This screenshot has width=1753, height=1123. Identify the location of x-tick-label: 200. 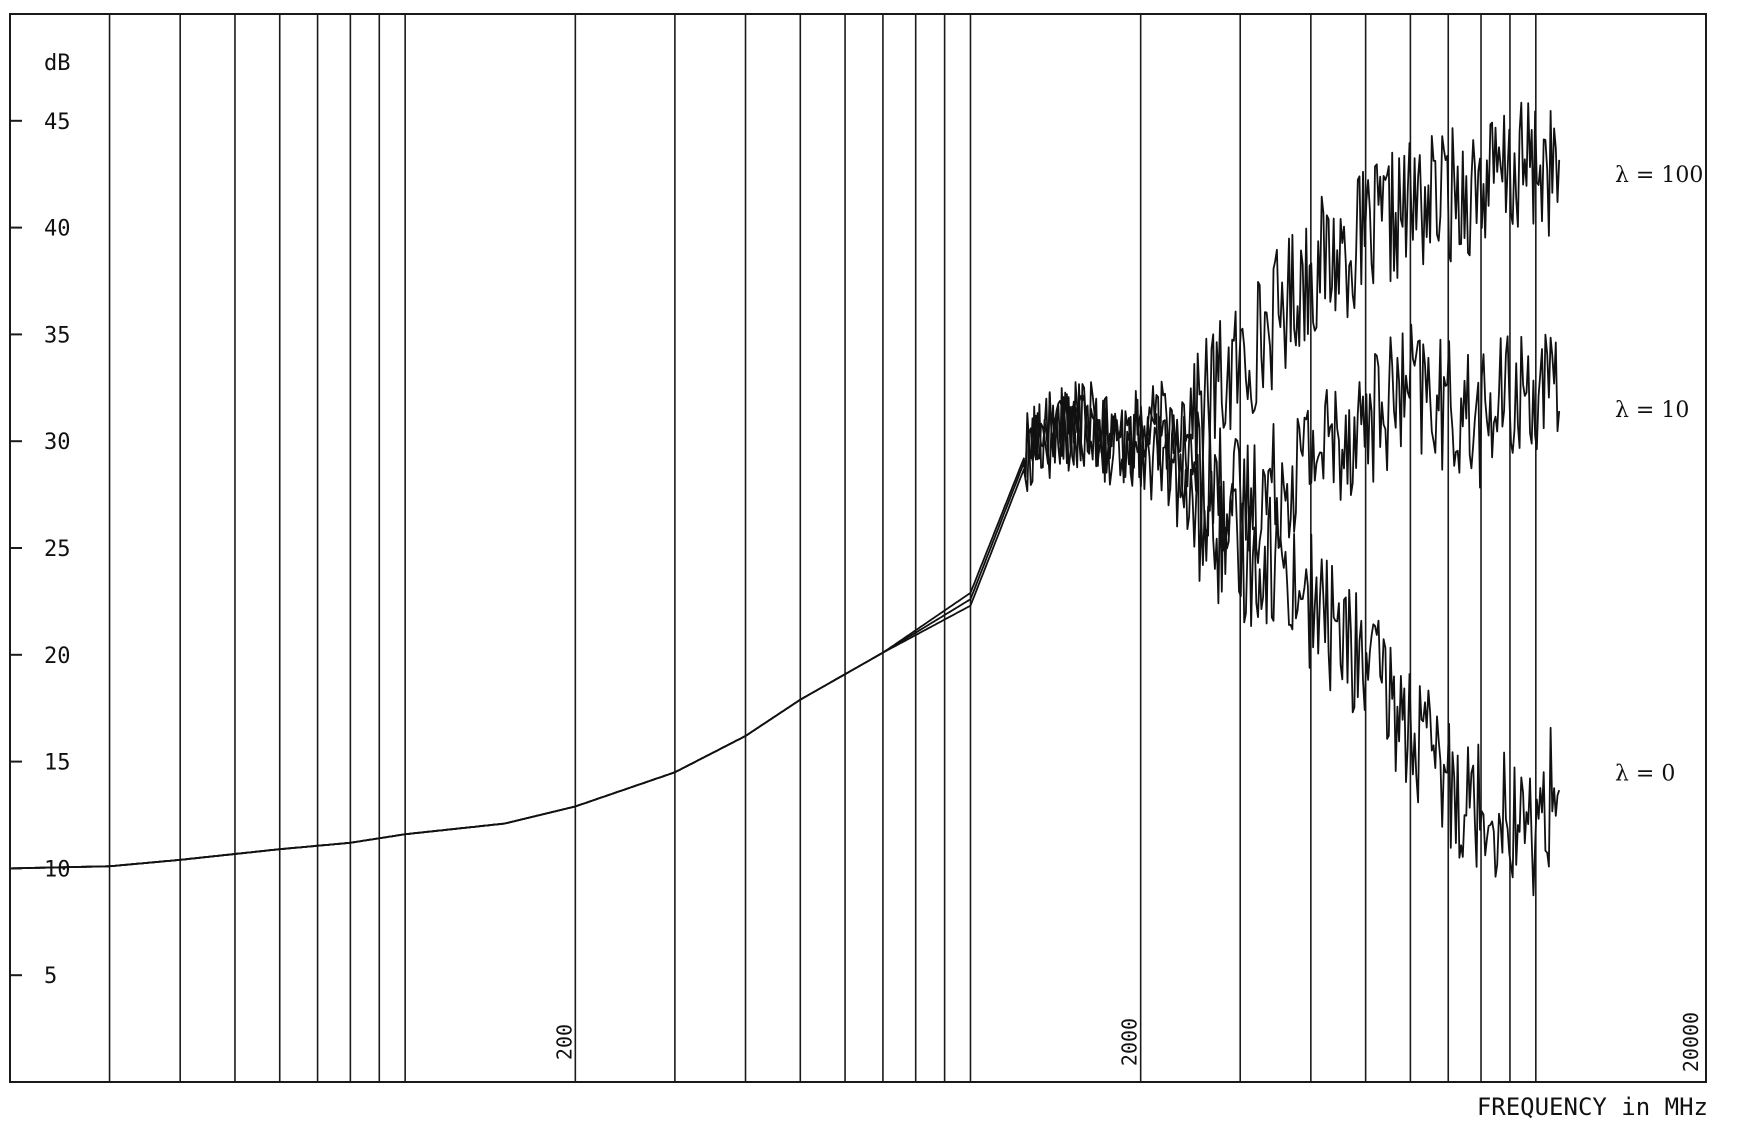
(564, 1042).